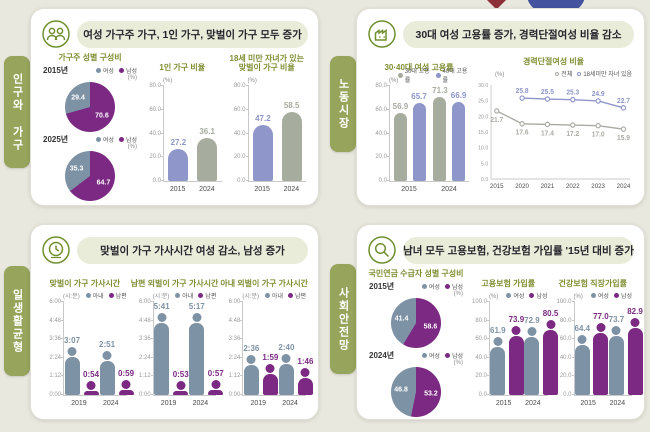 This screenshot has width=650, height=432. What do you see at coordinates (234, 357) in the screenshot?
I see `y-tick-label: 2:24` at bounding box center [234, 357].